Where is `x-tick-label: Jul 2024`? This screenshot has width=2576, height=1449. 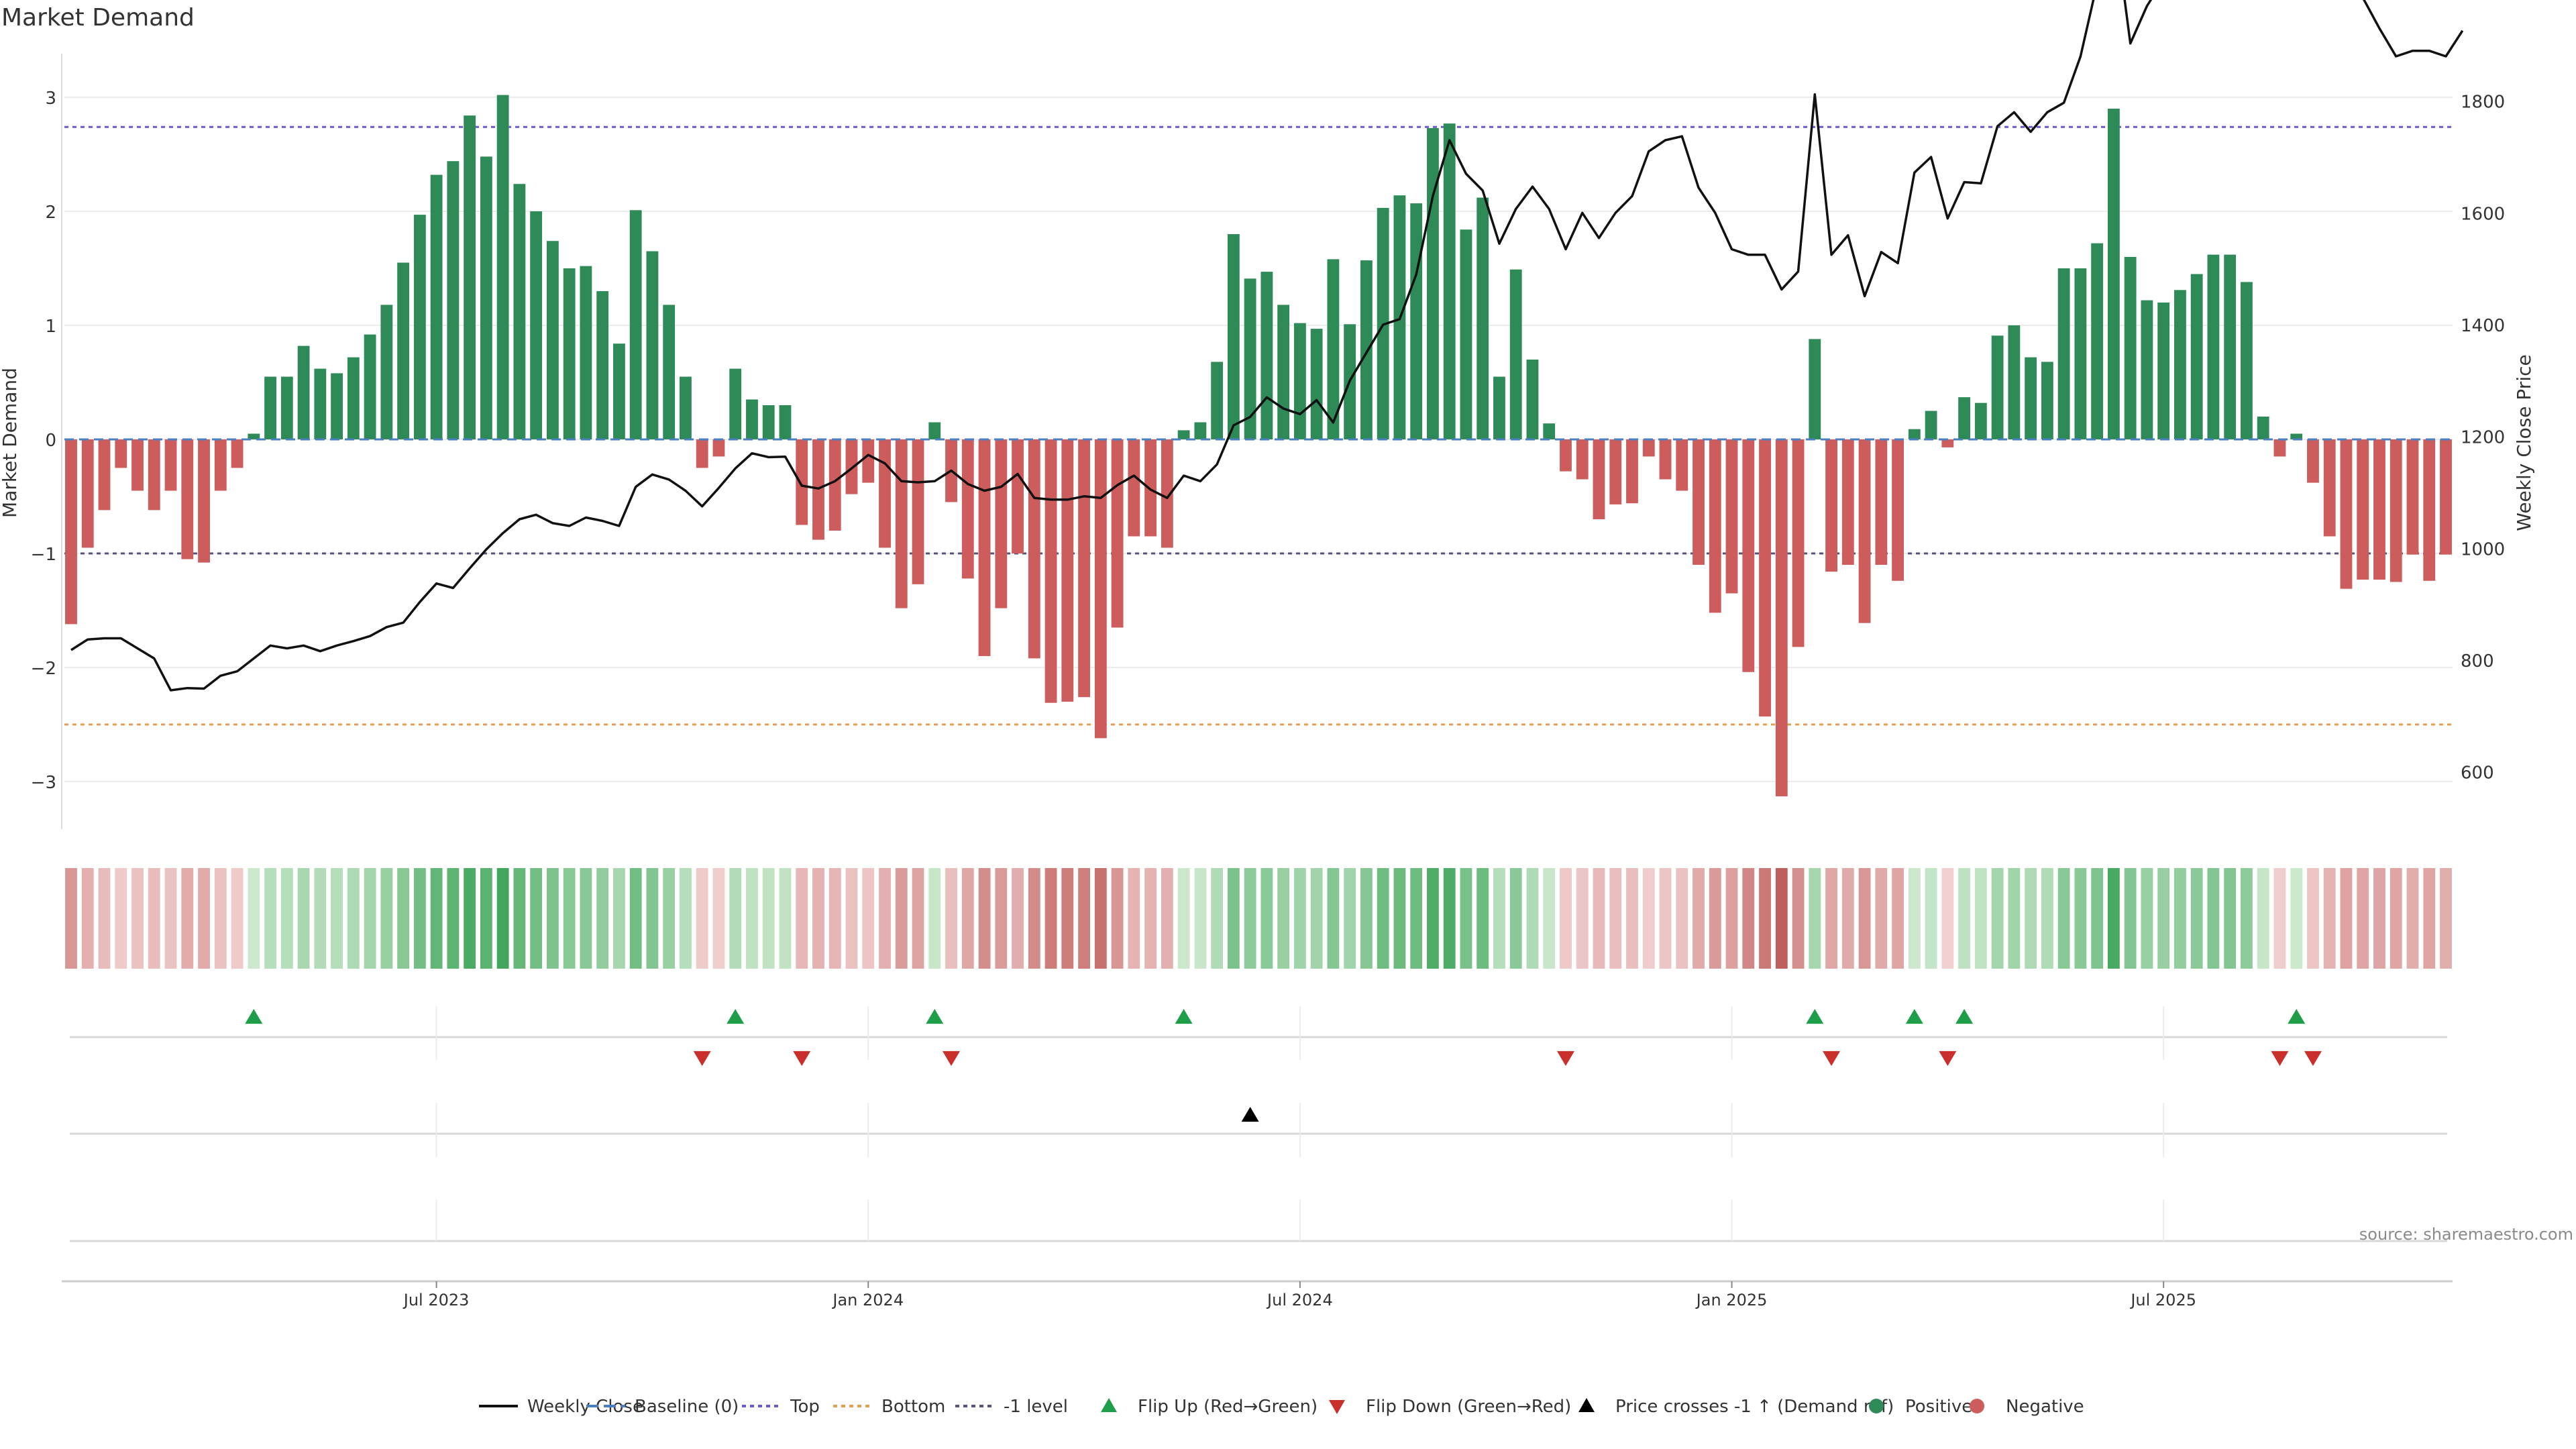
x-tick-label: Jul 2024 is located at coordinates (1299, 1300).